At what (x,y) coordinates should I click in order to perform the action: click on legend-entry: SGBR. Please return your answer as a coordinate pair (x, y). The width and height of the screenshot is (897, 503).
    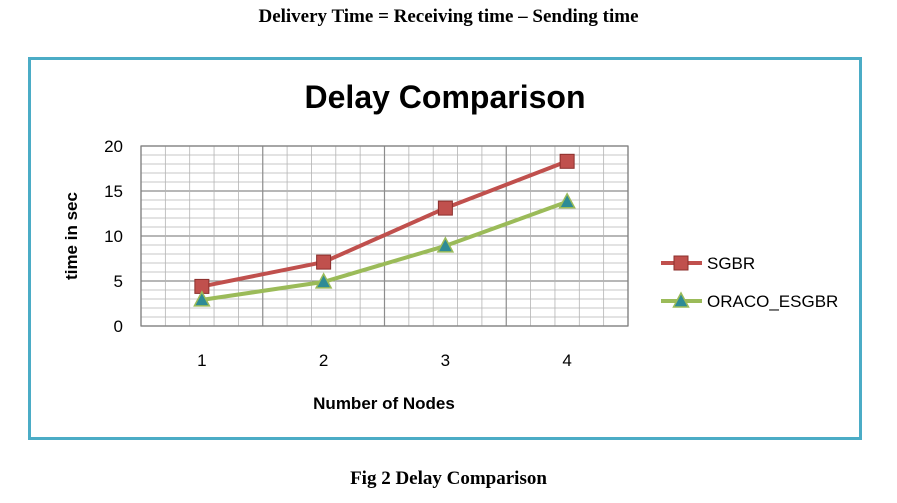
    Looking at the image, I should click on (708, 263).